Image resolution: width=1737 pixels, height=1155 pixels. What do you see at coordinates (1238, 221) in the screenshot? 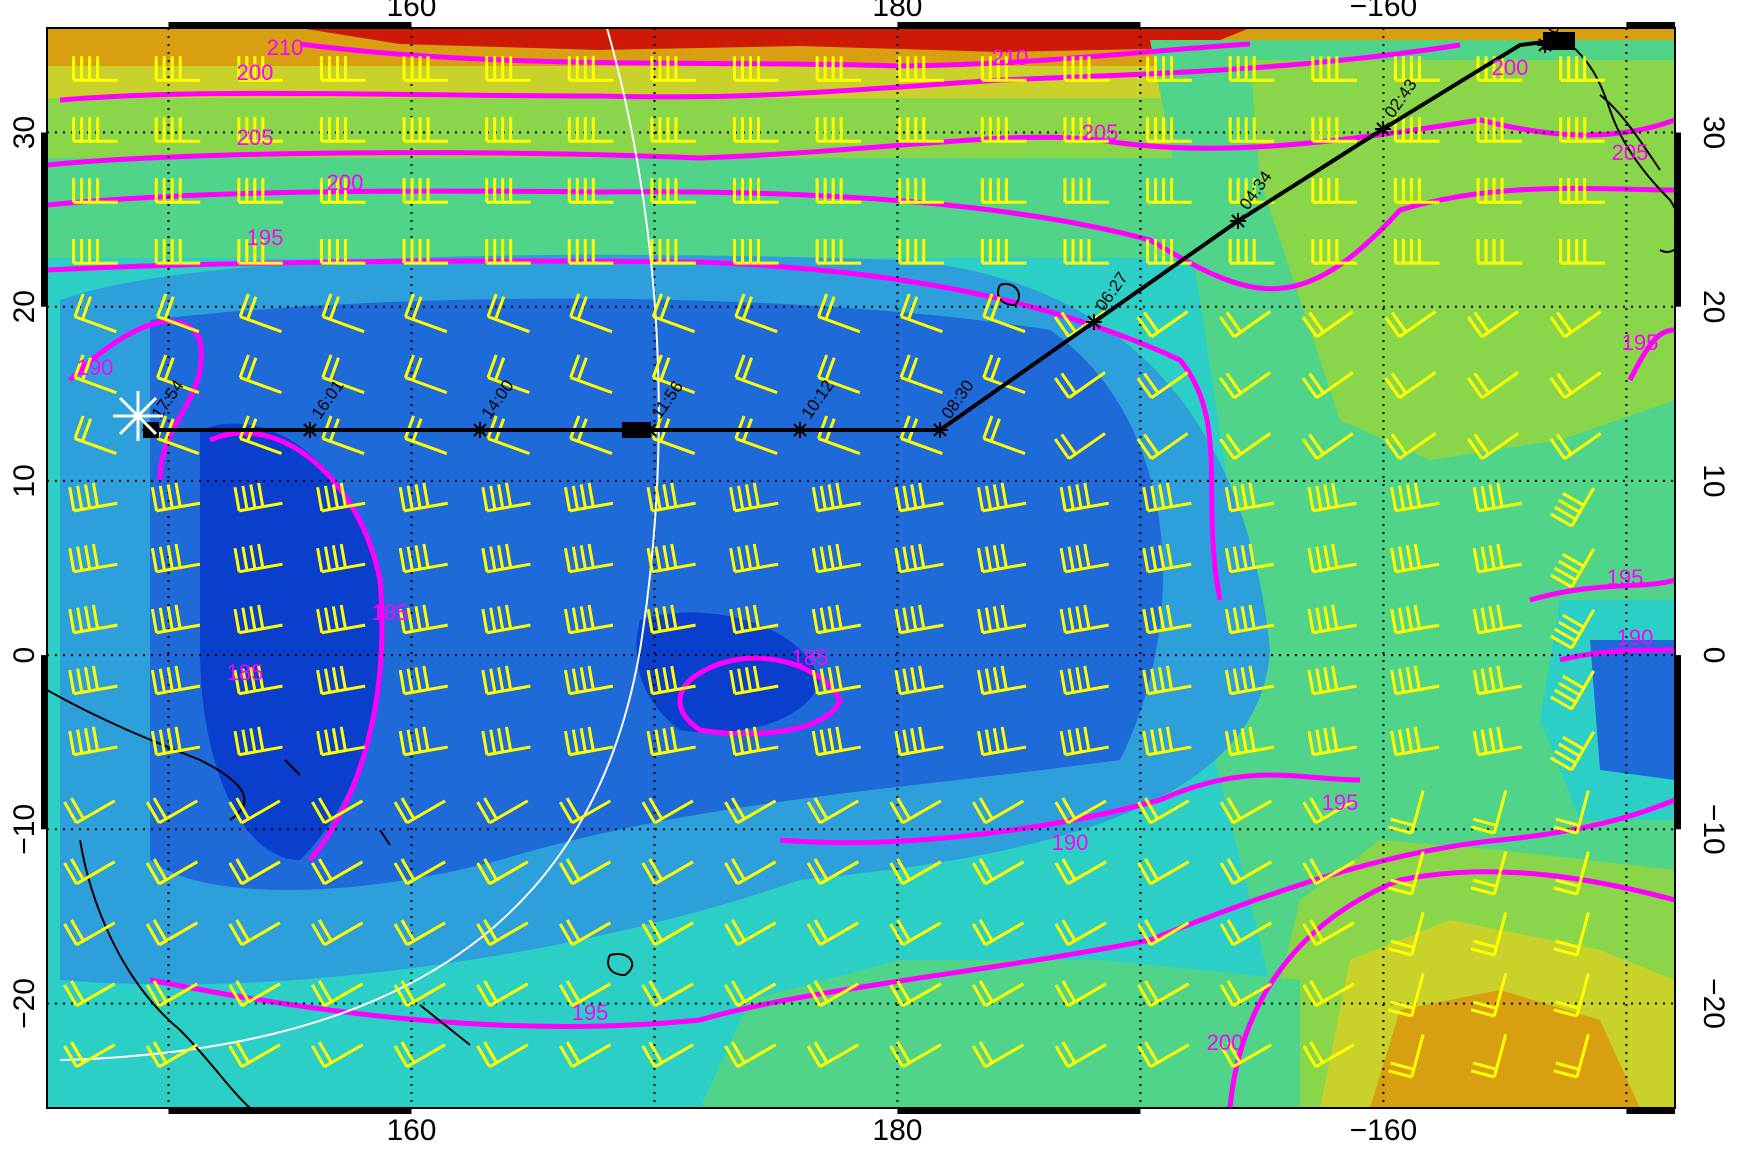
I see `waypoint-asterisk-icon` at bounding box center [1238, 221].